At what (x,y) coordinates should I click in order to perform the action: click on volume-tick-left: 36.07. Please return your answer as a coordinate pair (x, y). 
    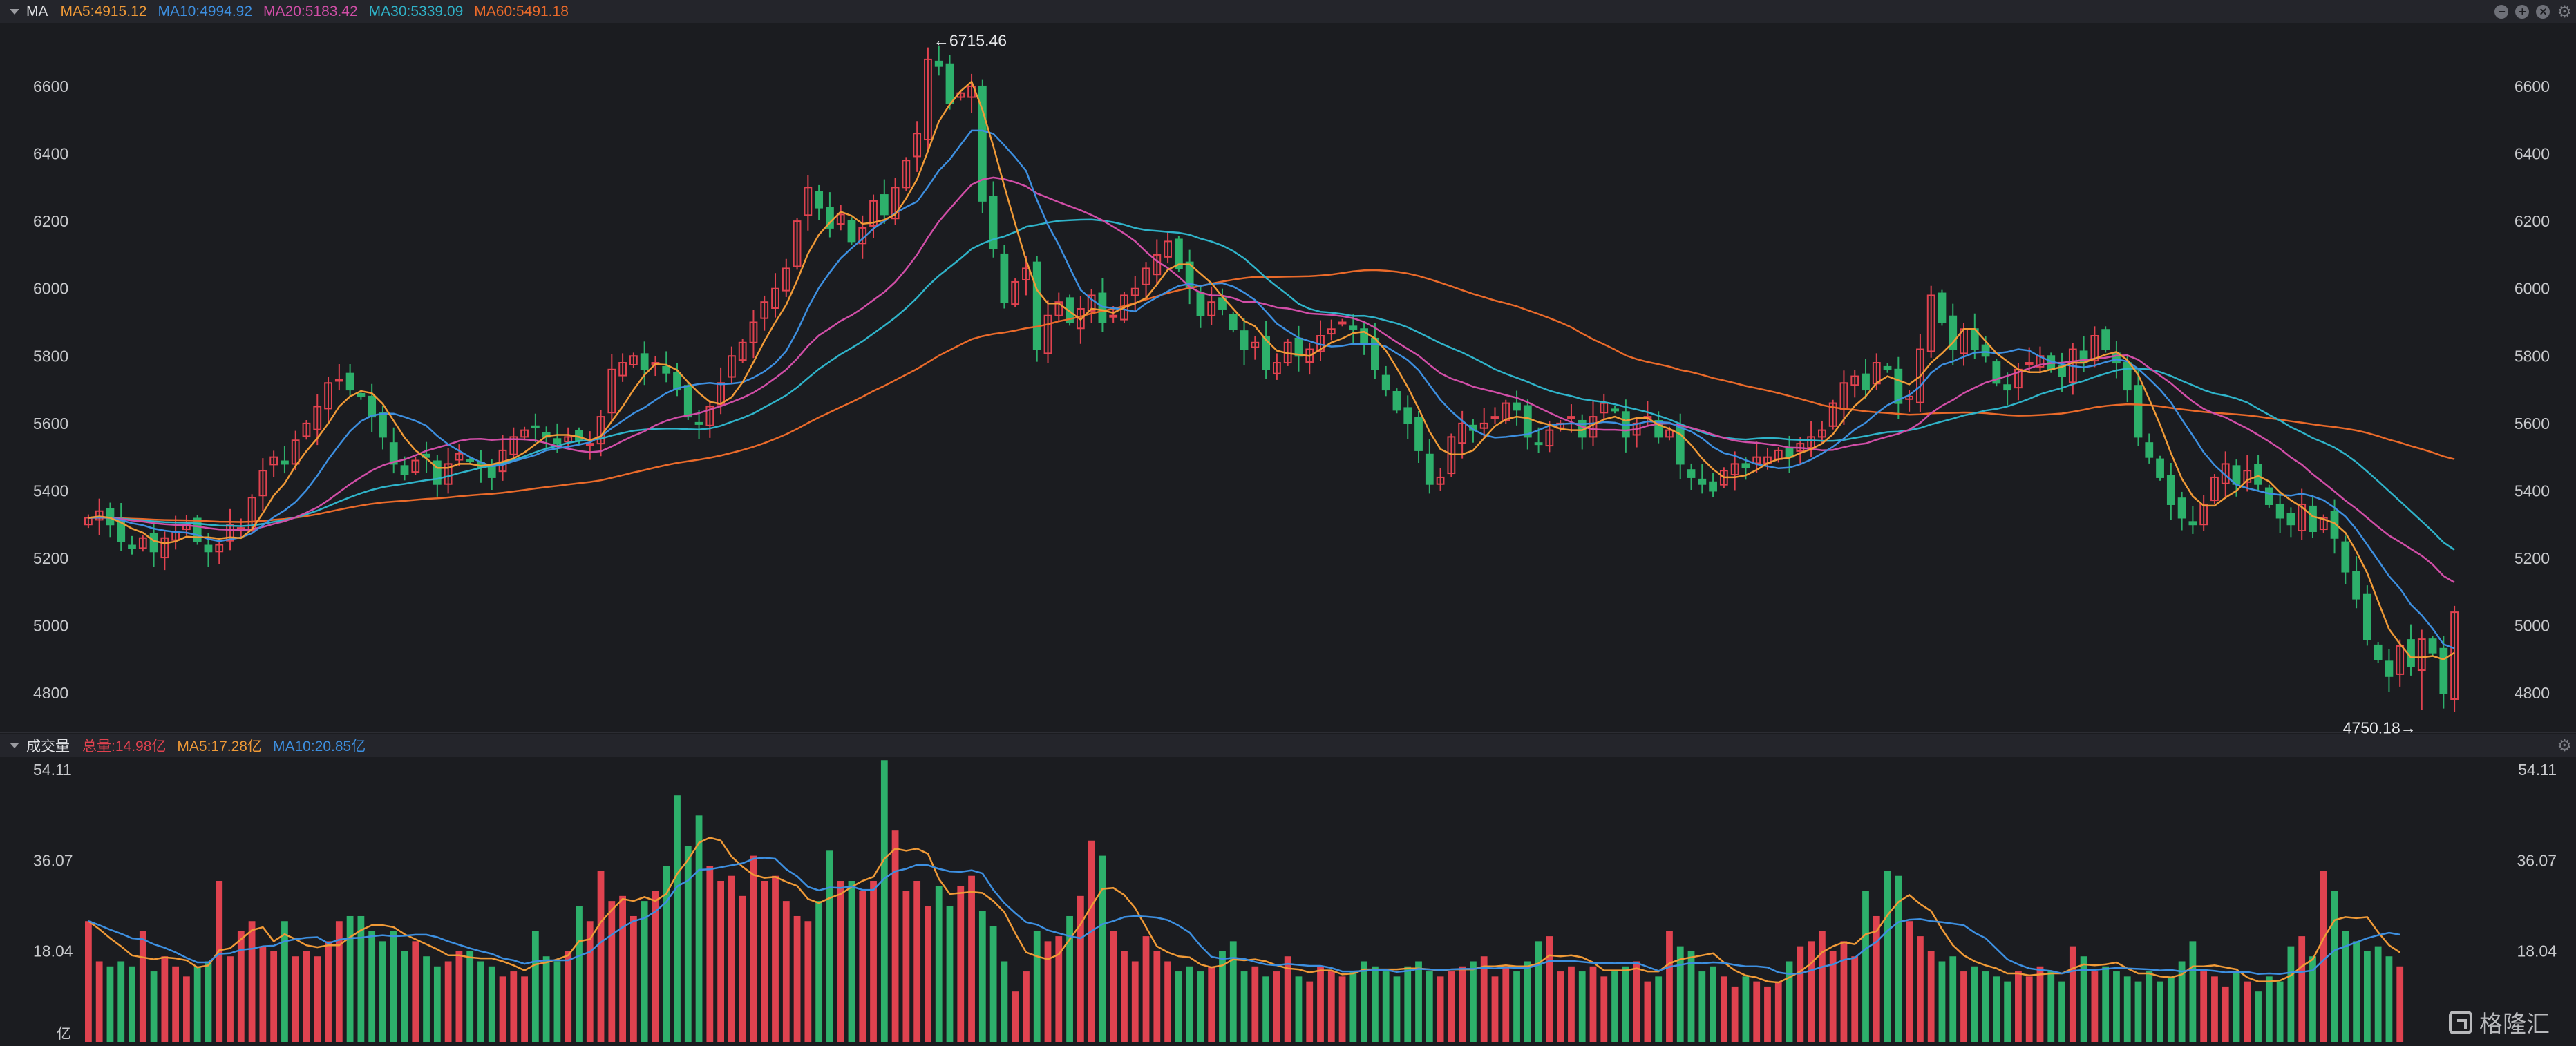
    Looking at the image, I should click on (53, 860).